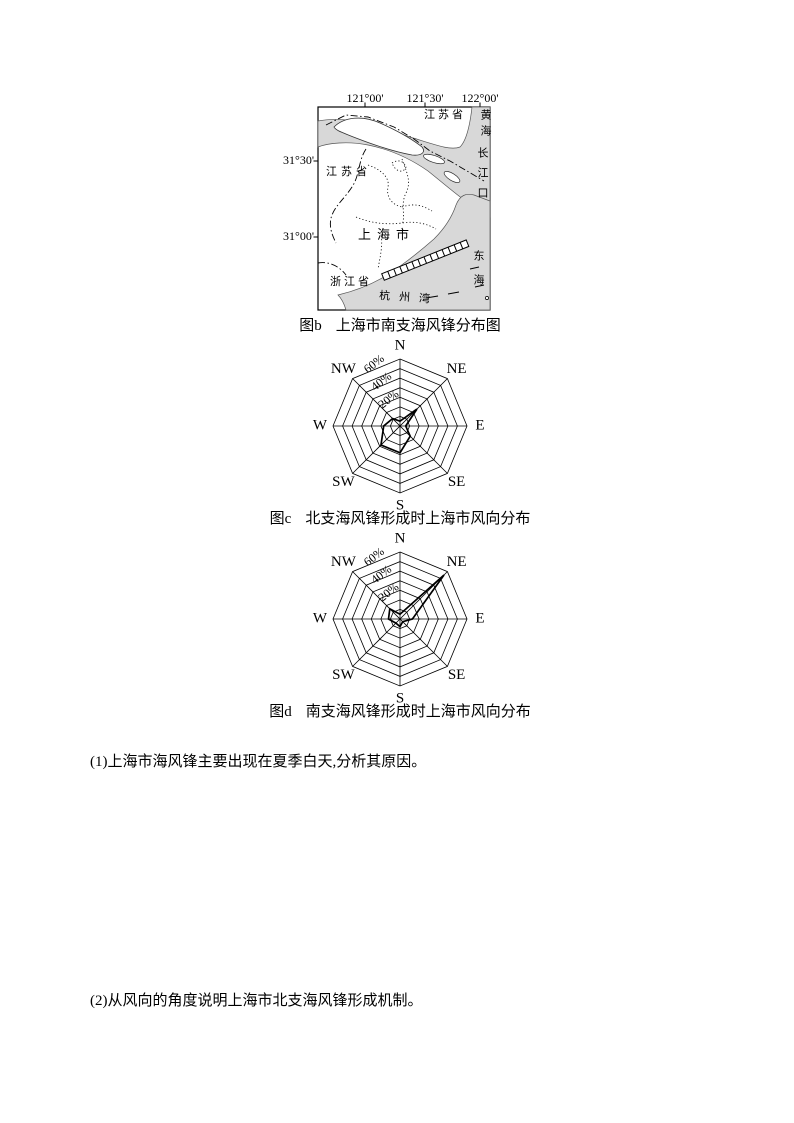  I want to click on hengsha-islet, so click(452, 177).